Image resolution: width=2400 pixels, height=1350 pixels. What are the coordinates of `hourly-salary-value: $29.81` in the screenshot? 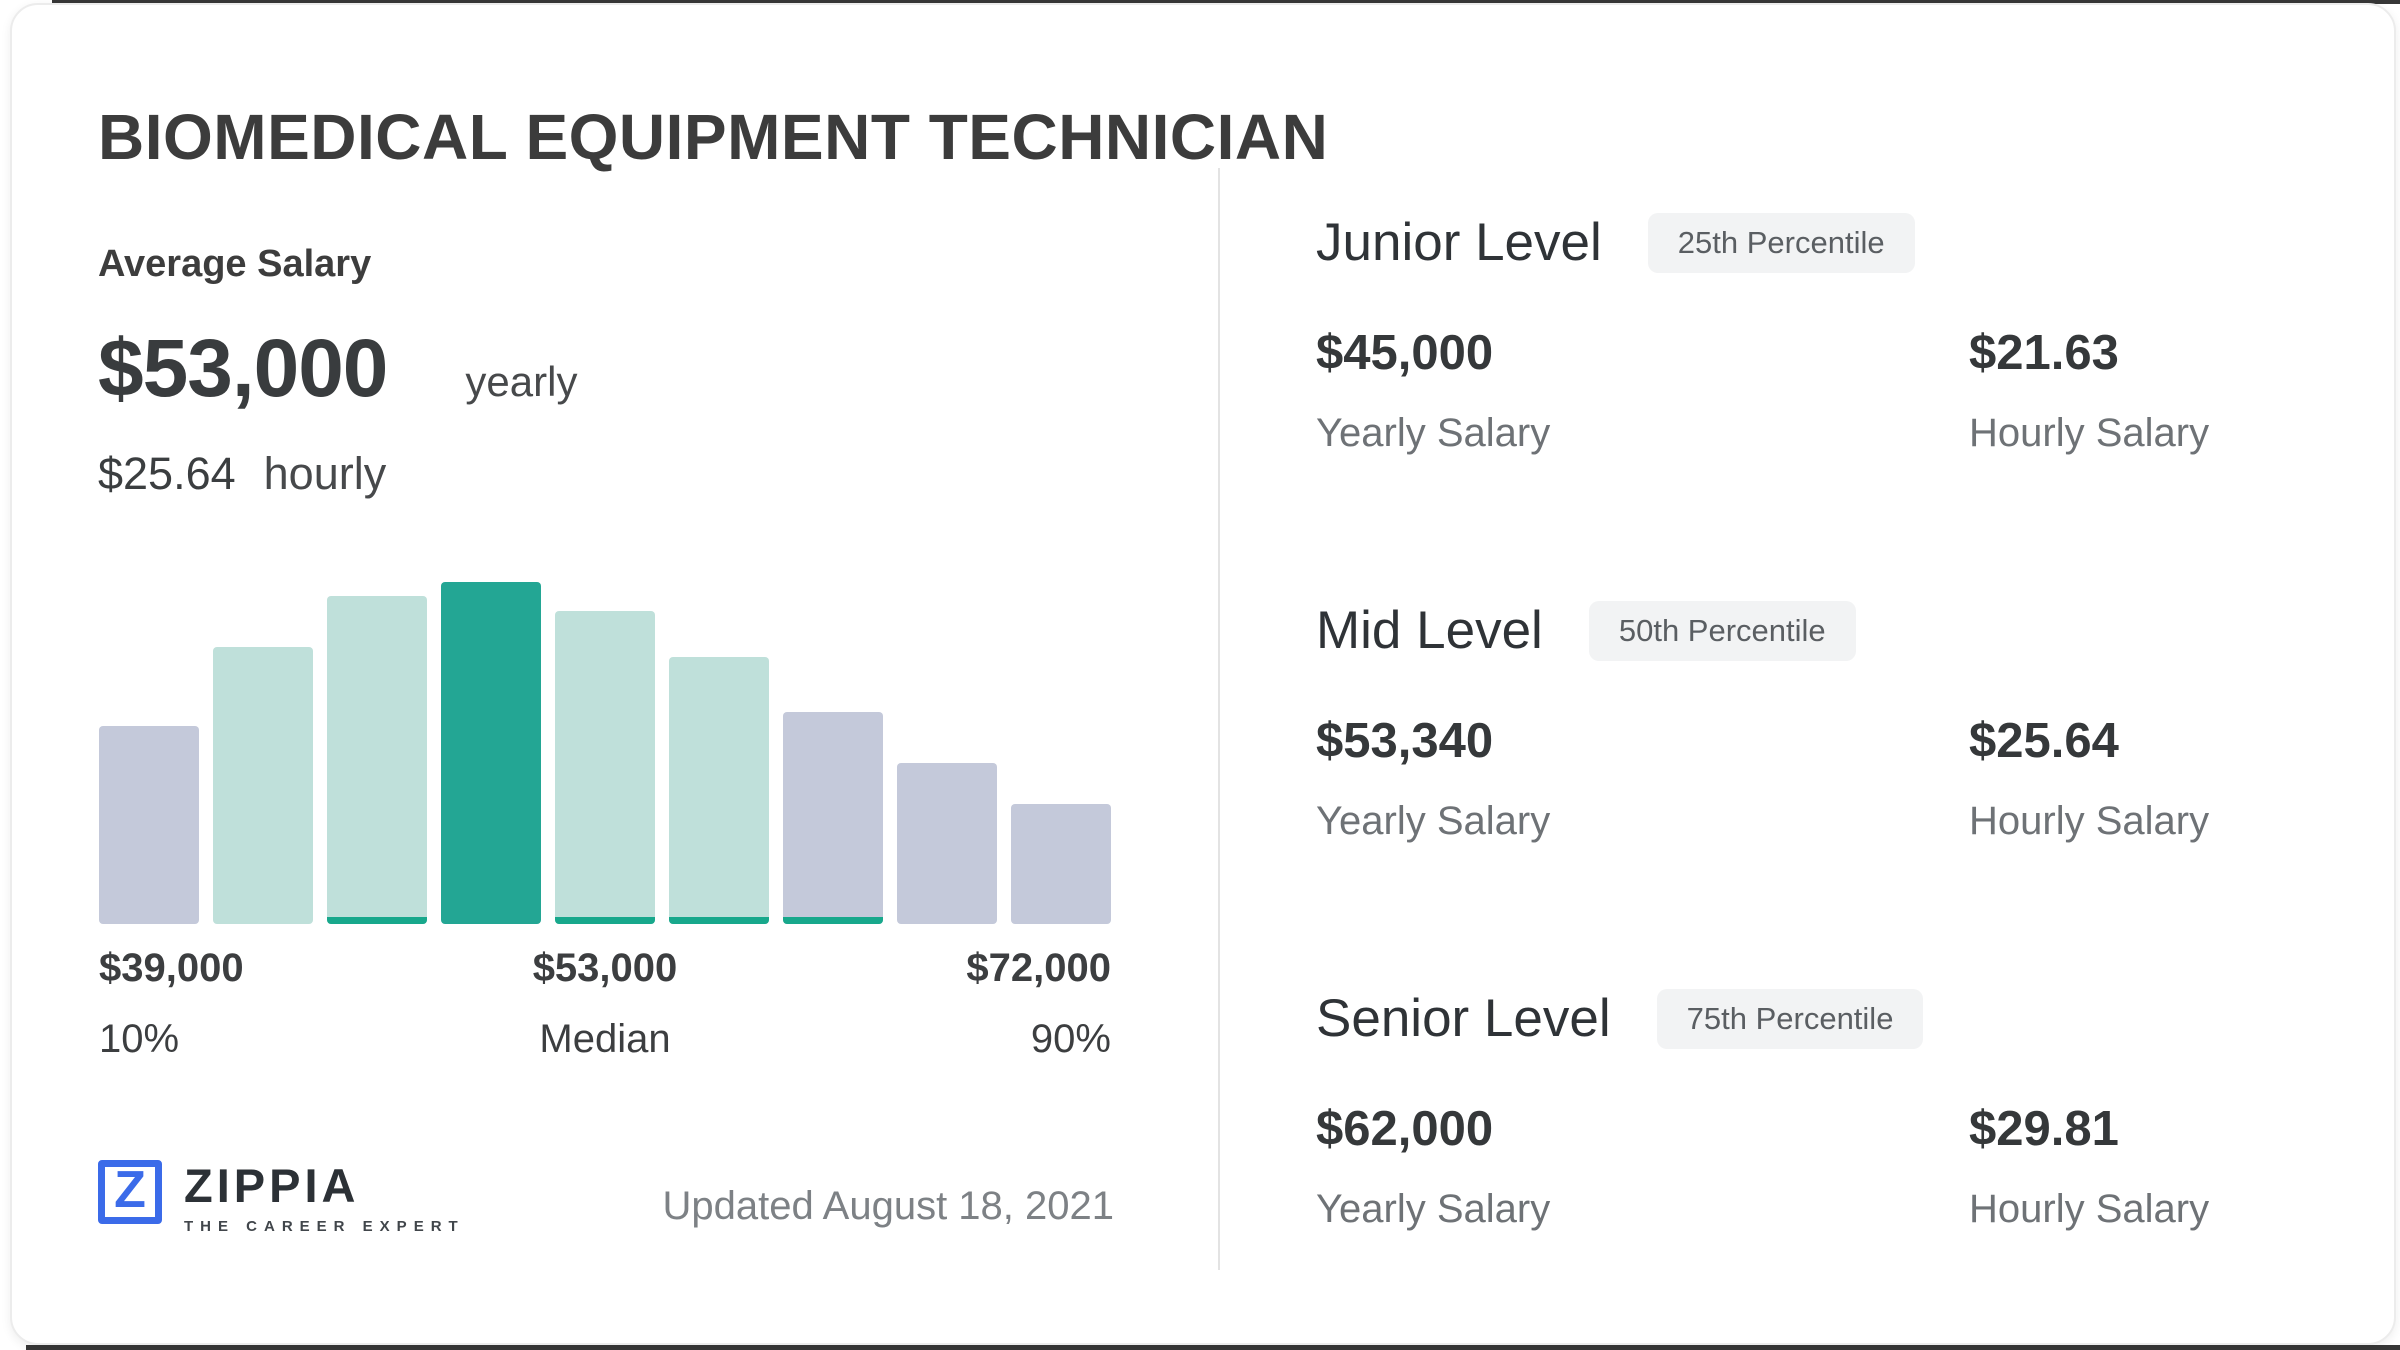 It's located at (2044, 1129).